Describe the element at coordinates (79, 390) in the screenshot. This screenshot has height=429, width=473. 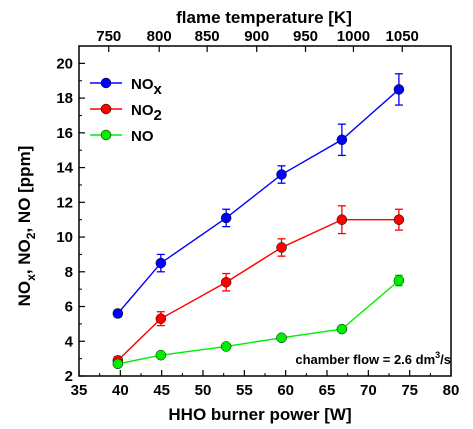
I see `x-tick-label-0: 35` at that location.